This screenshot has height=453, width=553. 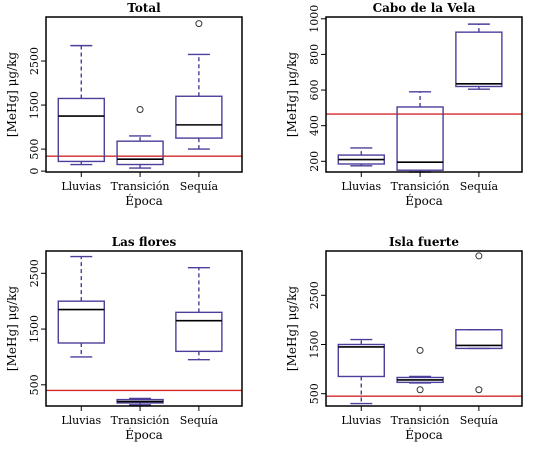 What do you see at coordinates (424, 8) in the screenshot?
I see `panel-title: Cabo de la Vela` at bounding box center [424, 8].